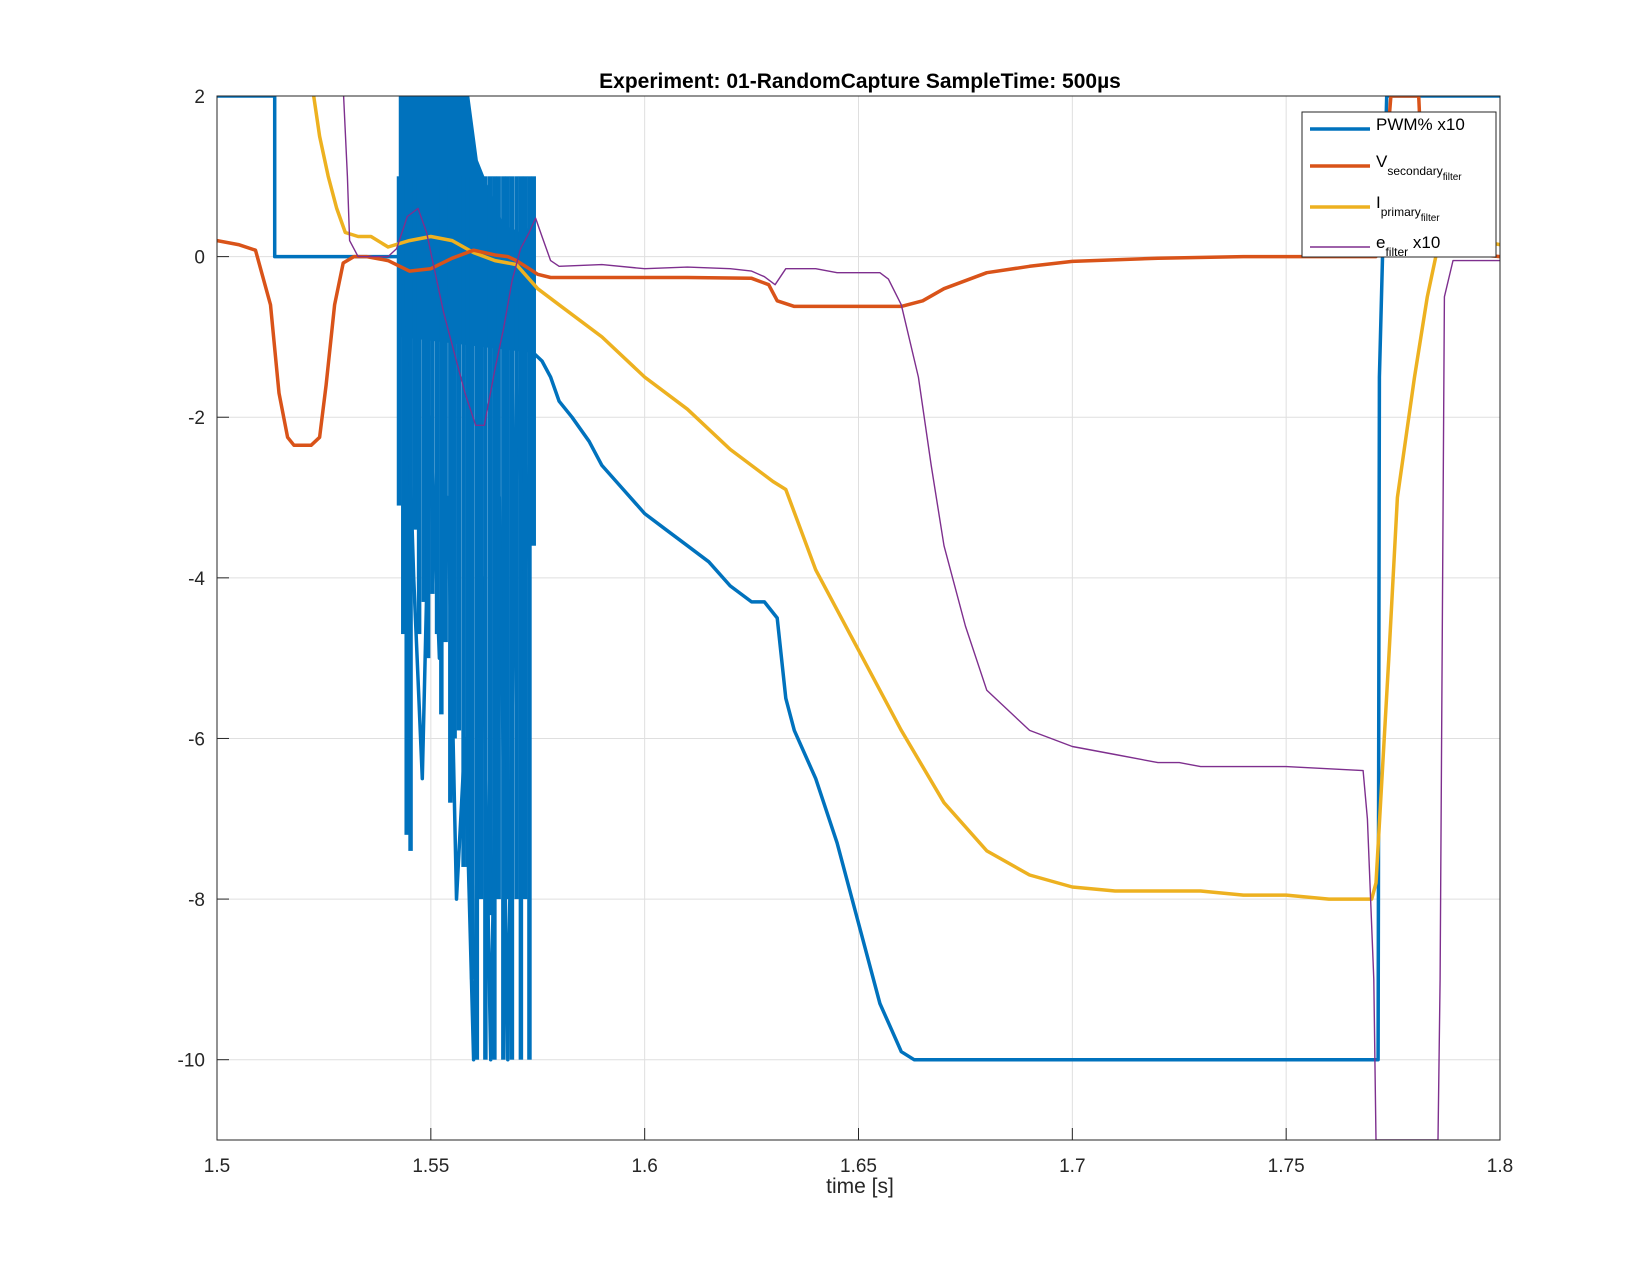 This screenshot has height=1280, width=1650. What do you see at coordinates (199, 258) in the screenshot?
I see `y-tick-label: 0` at bounding box center [199, 258].